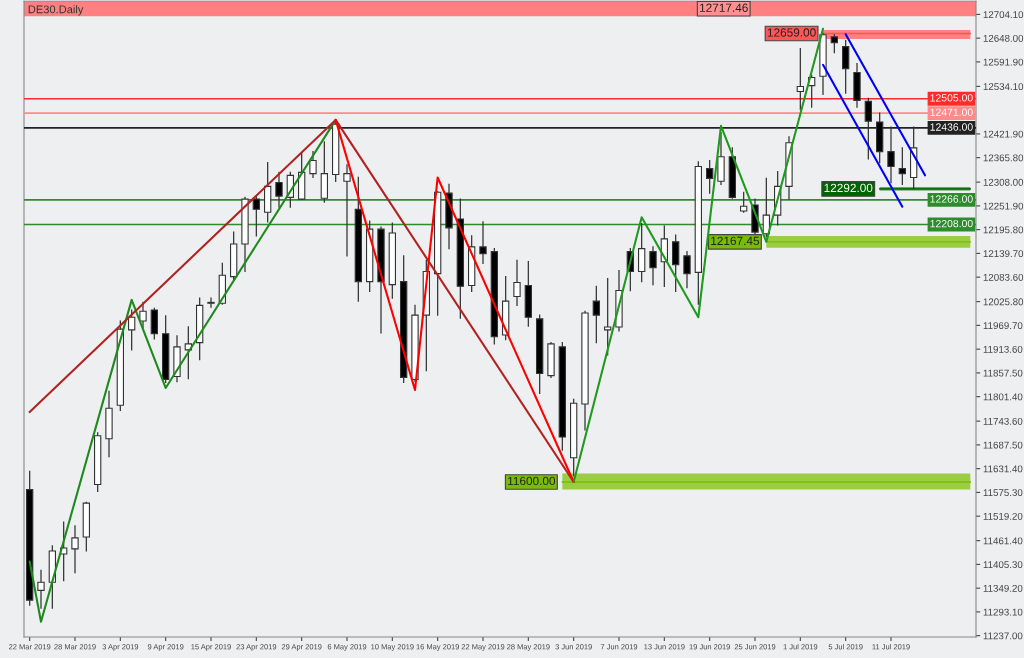 Image resolution: width=1024 pixels, height=658 pixels. I want to click on y-tick-label: 12025.80, so click(1003, 302).